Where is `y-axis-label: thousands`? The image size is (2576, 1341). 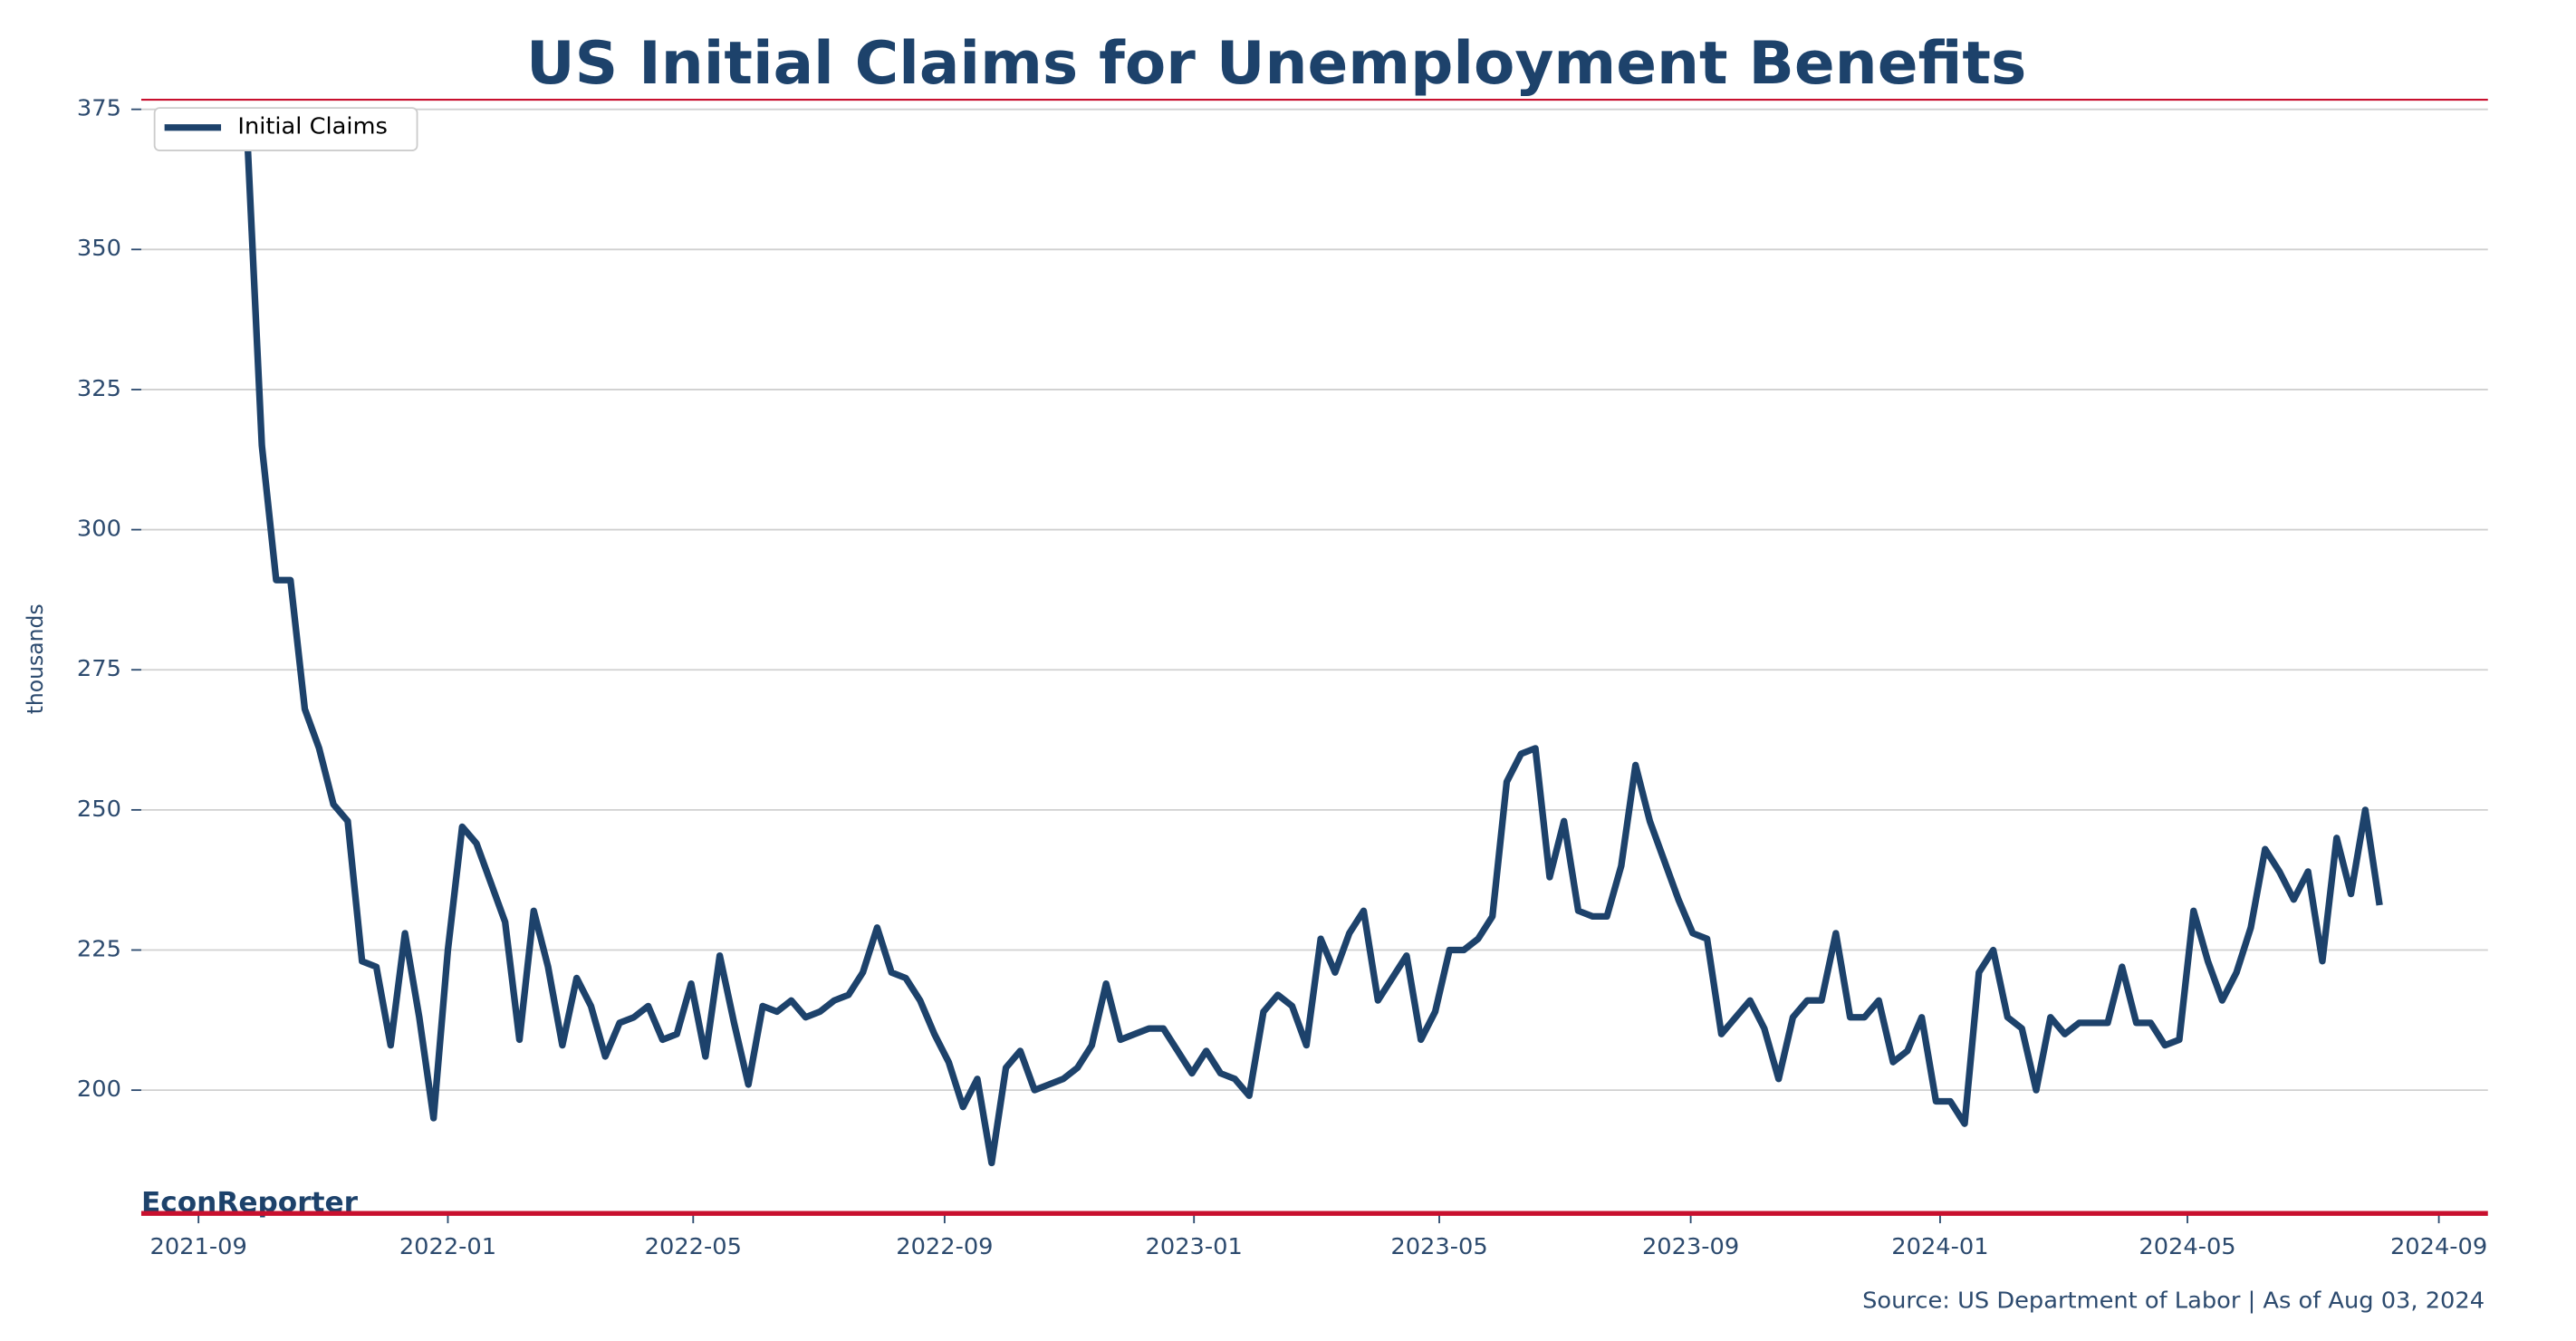
y-axis-label: thousands is located at coordinates (35, 658).